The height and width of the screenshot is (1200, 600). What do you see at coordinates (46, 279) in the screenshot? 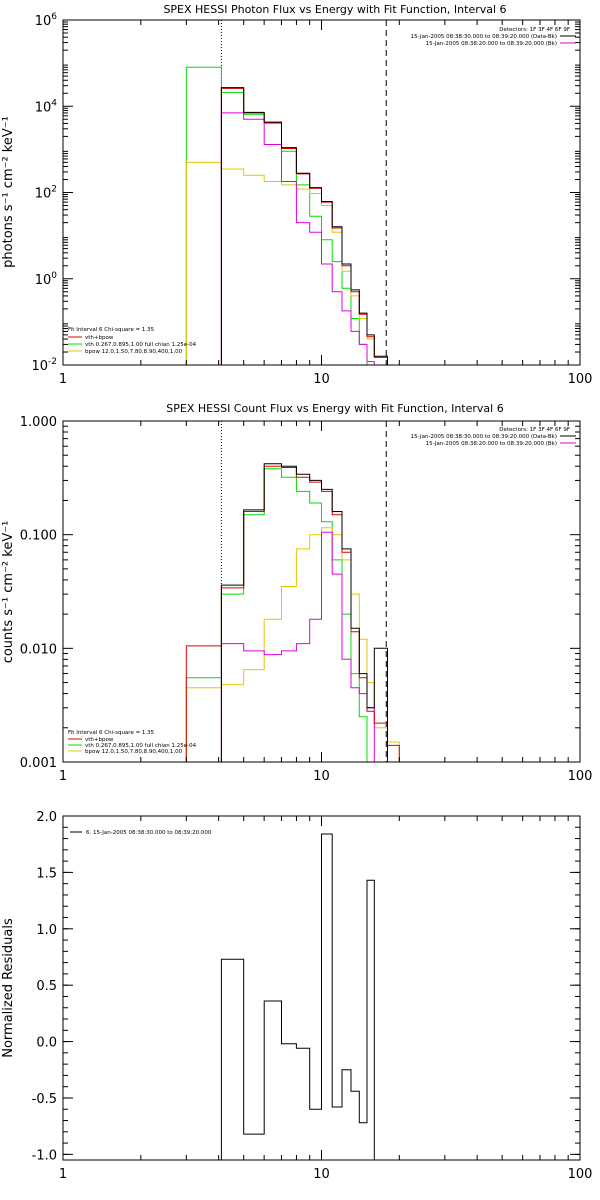
I see `y-tick-label: 10⁰` at bounding box center [46, 279].